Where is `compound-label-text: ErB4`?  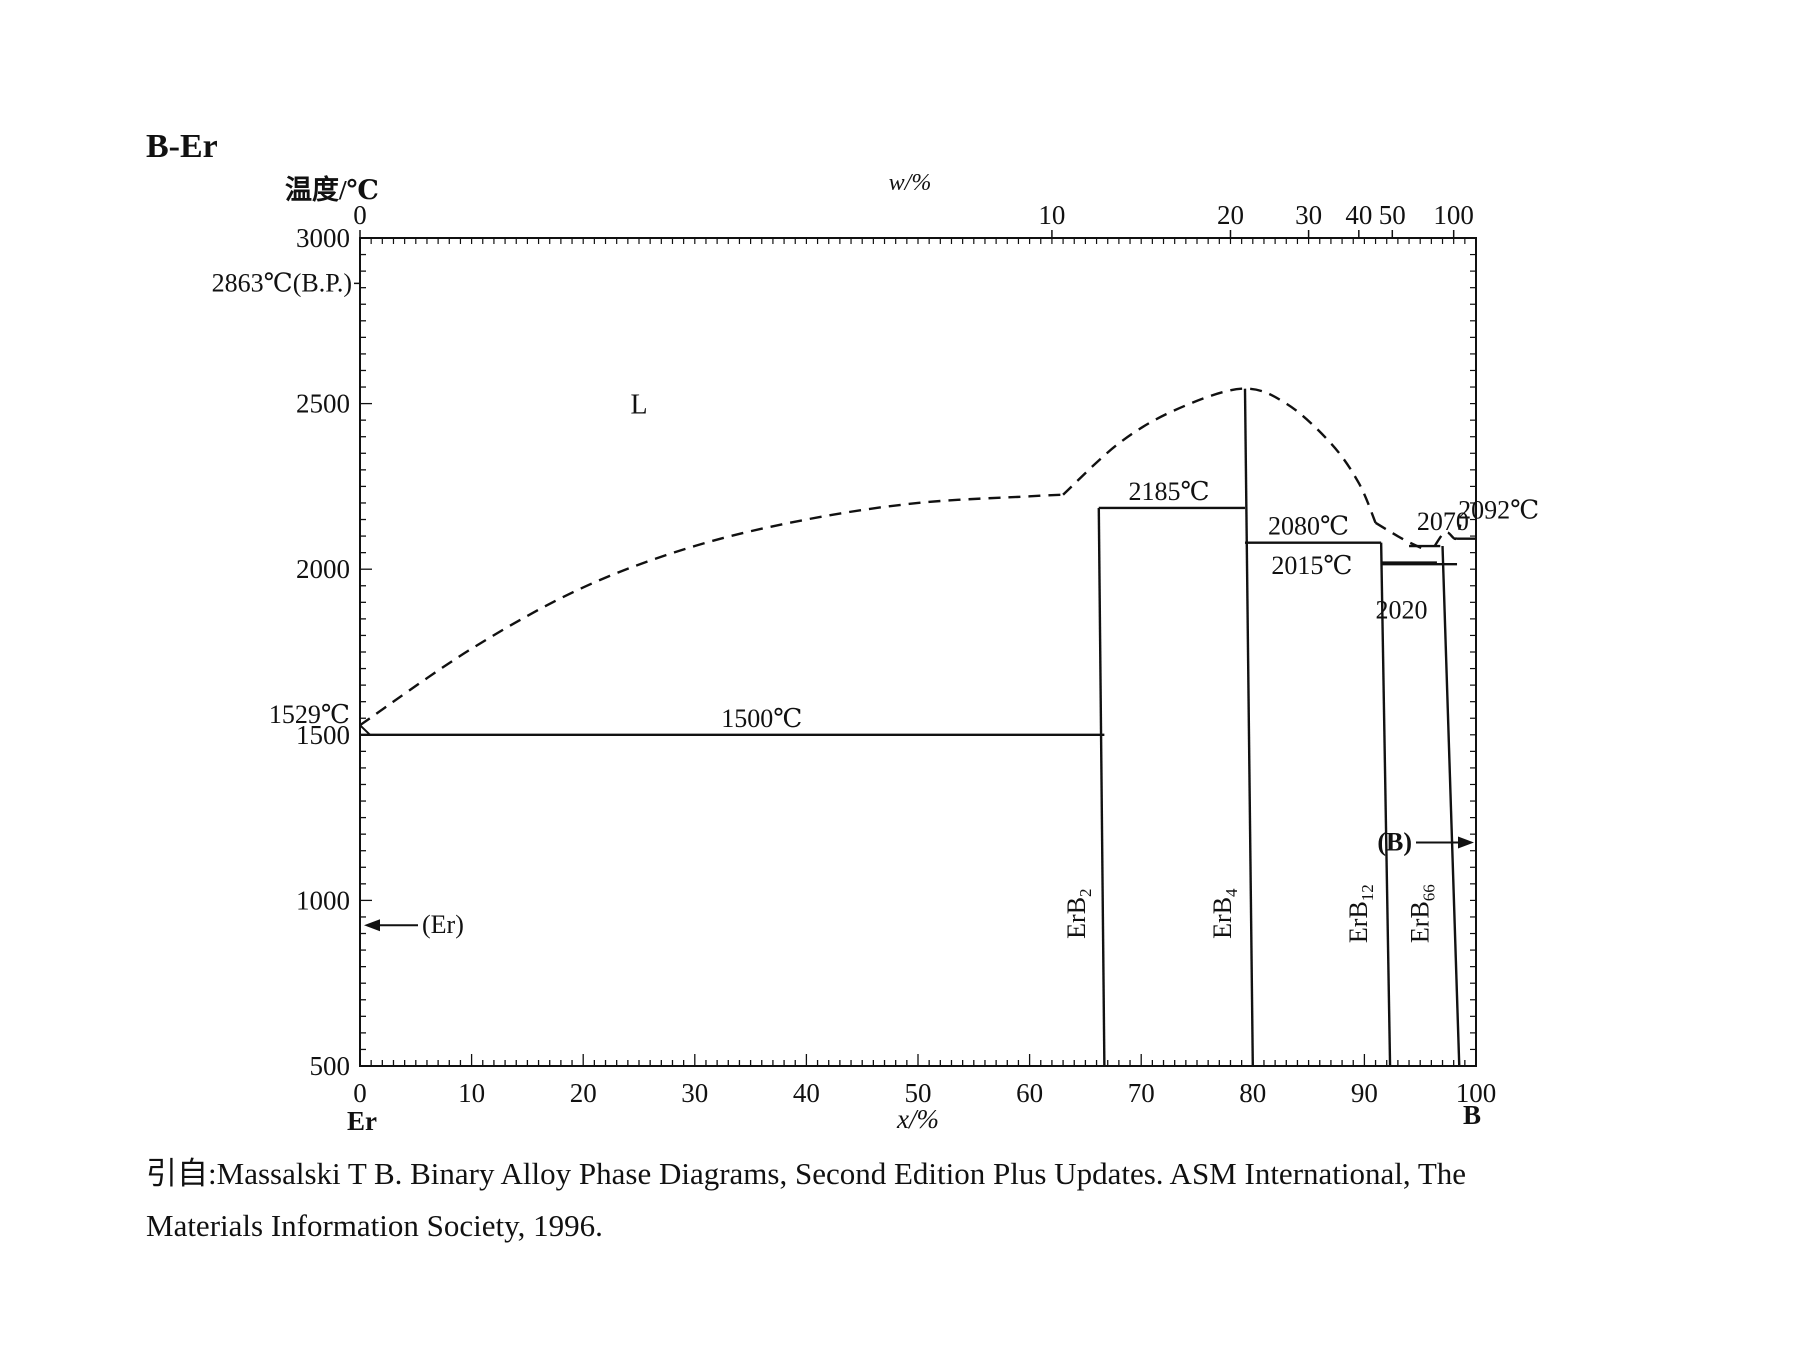
compound-label-text: ErB4 is located at coordinates (1224, 913).